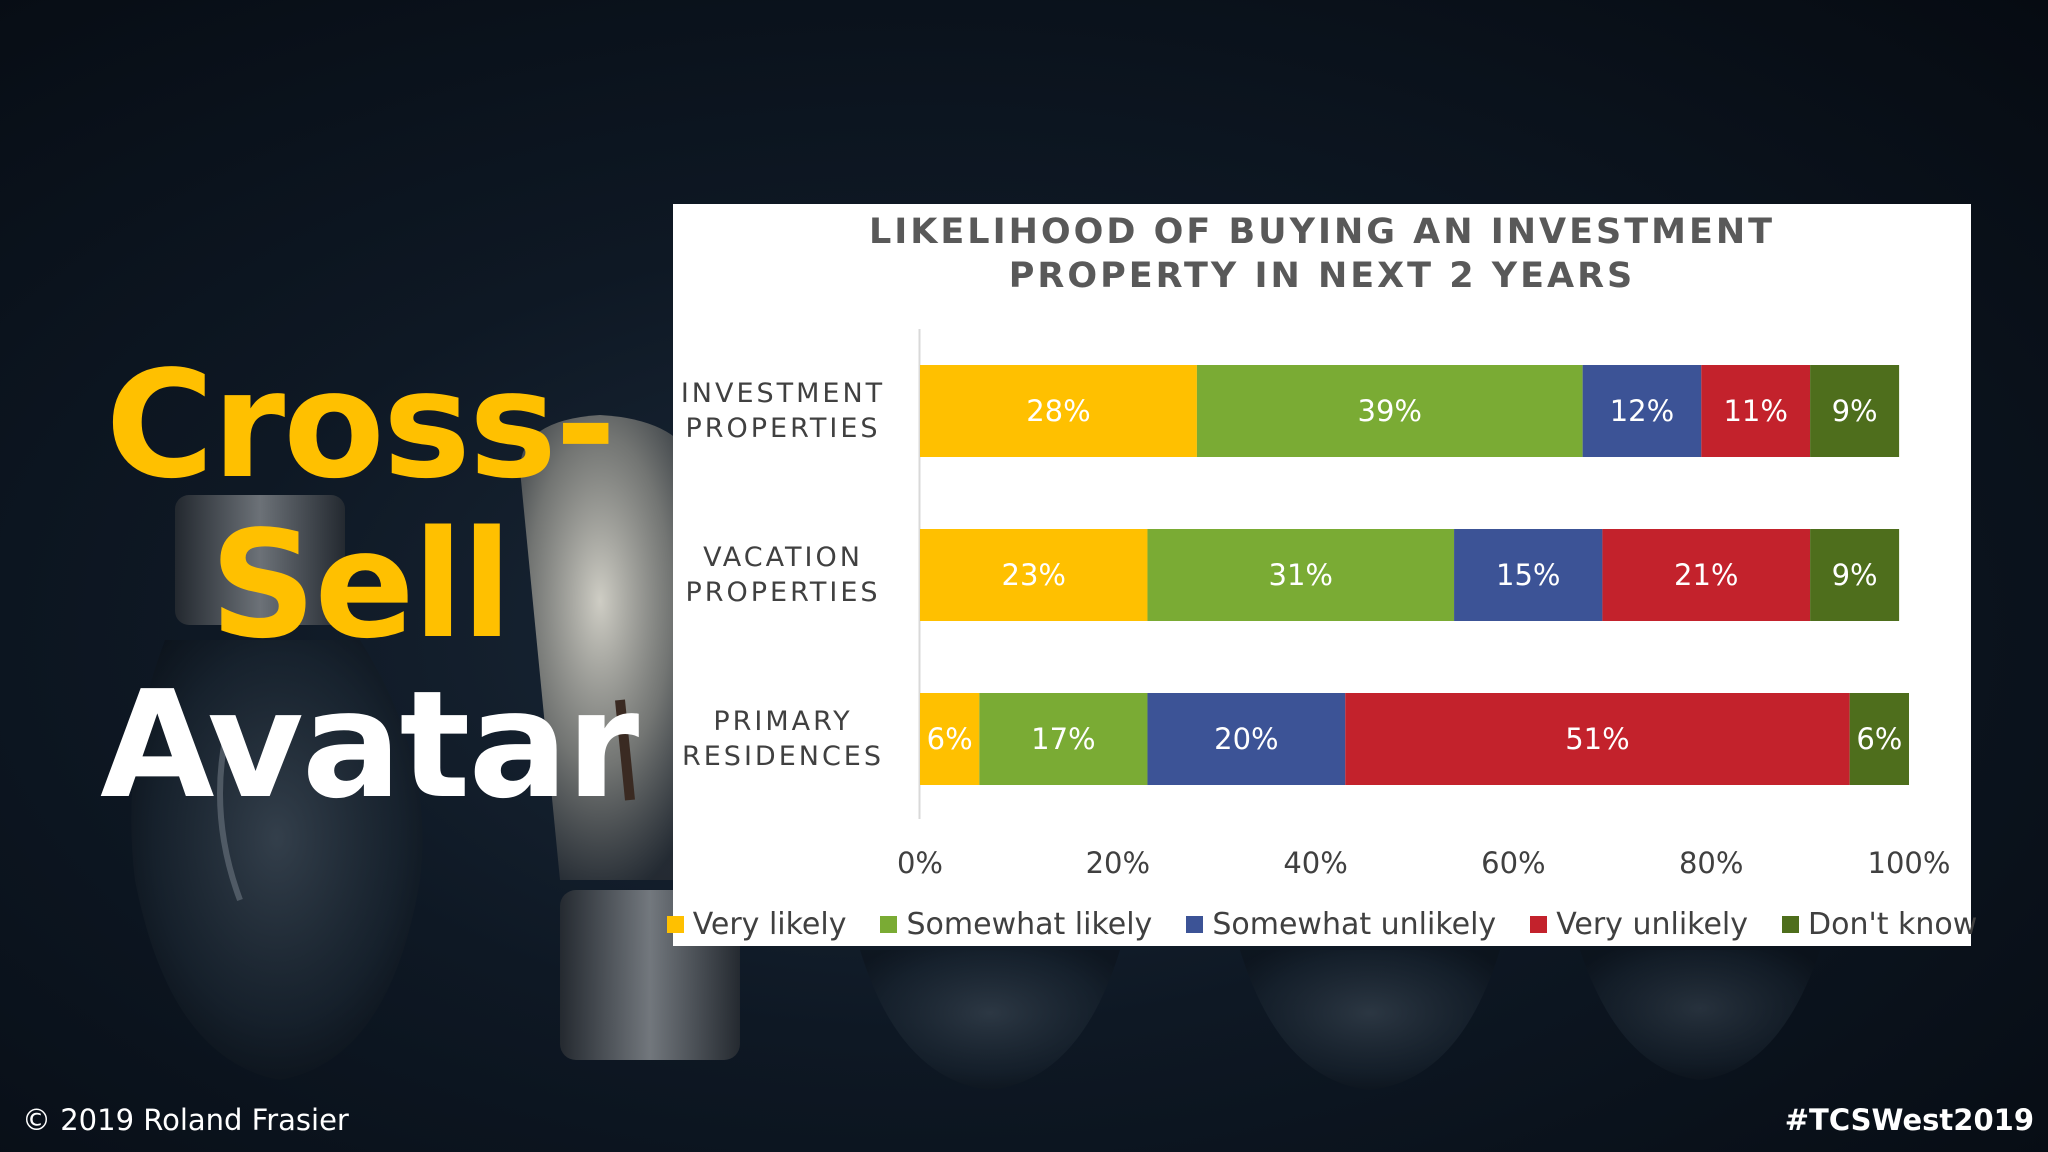  I want to click on data-label: 21%, so click(1706, 575).